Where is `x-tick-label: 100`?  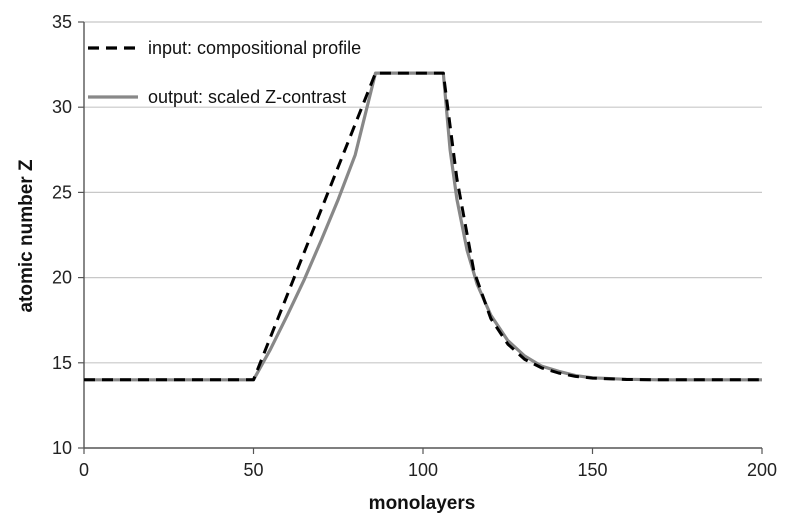 x-tick-label: 100 is located at coordinates (423, 470).